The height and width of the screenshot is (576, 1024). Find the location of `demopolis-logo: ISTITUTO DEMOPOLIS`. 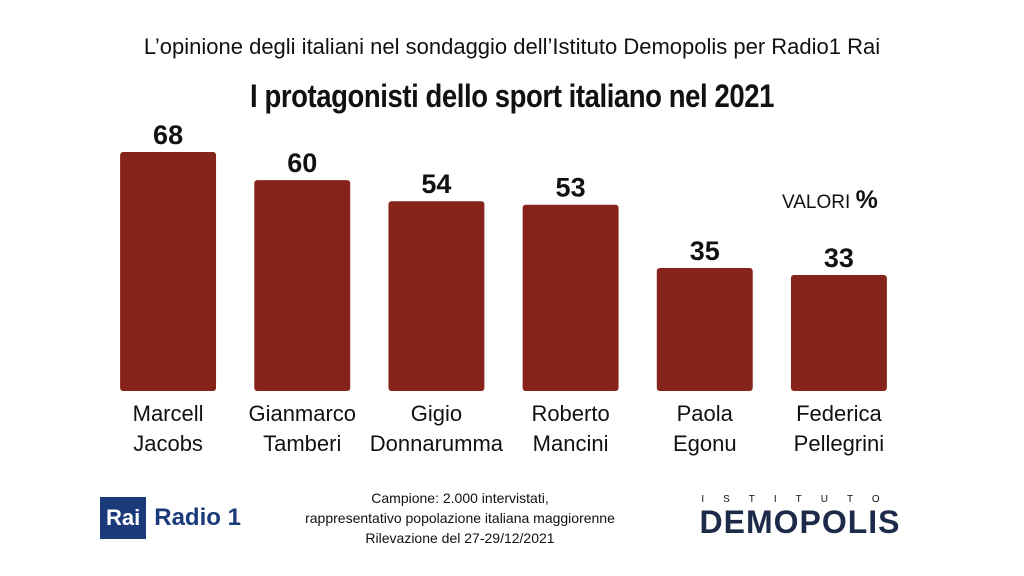

demopolis-logo: ISTITUTO DEMOPOLIS is located at coordinates (800, 517).